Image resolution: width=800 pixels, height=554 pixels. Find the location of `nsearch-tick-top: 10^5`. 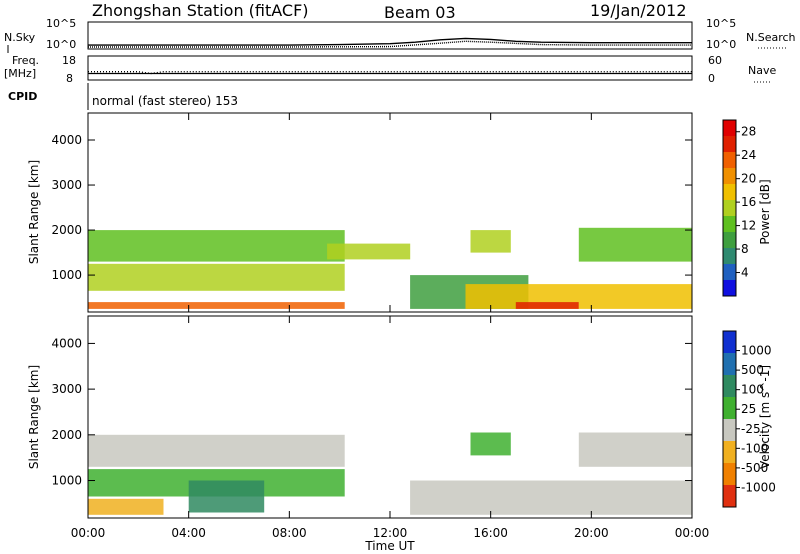

nsearch-tick-top: 10^5 is located at coordinates (721, 23).